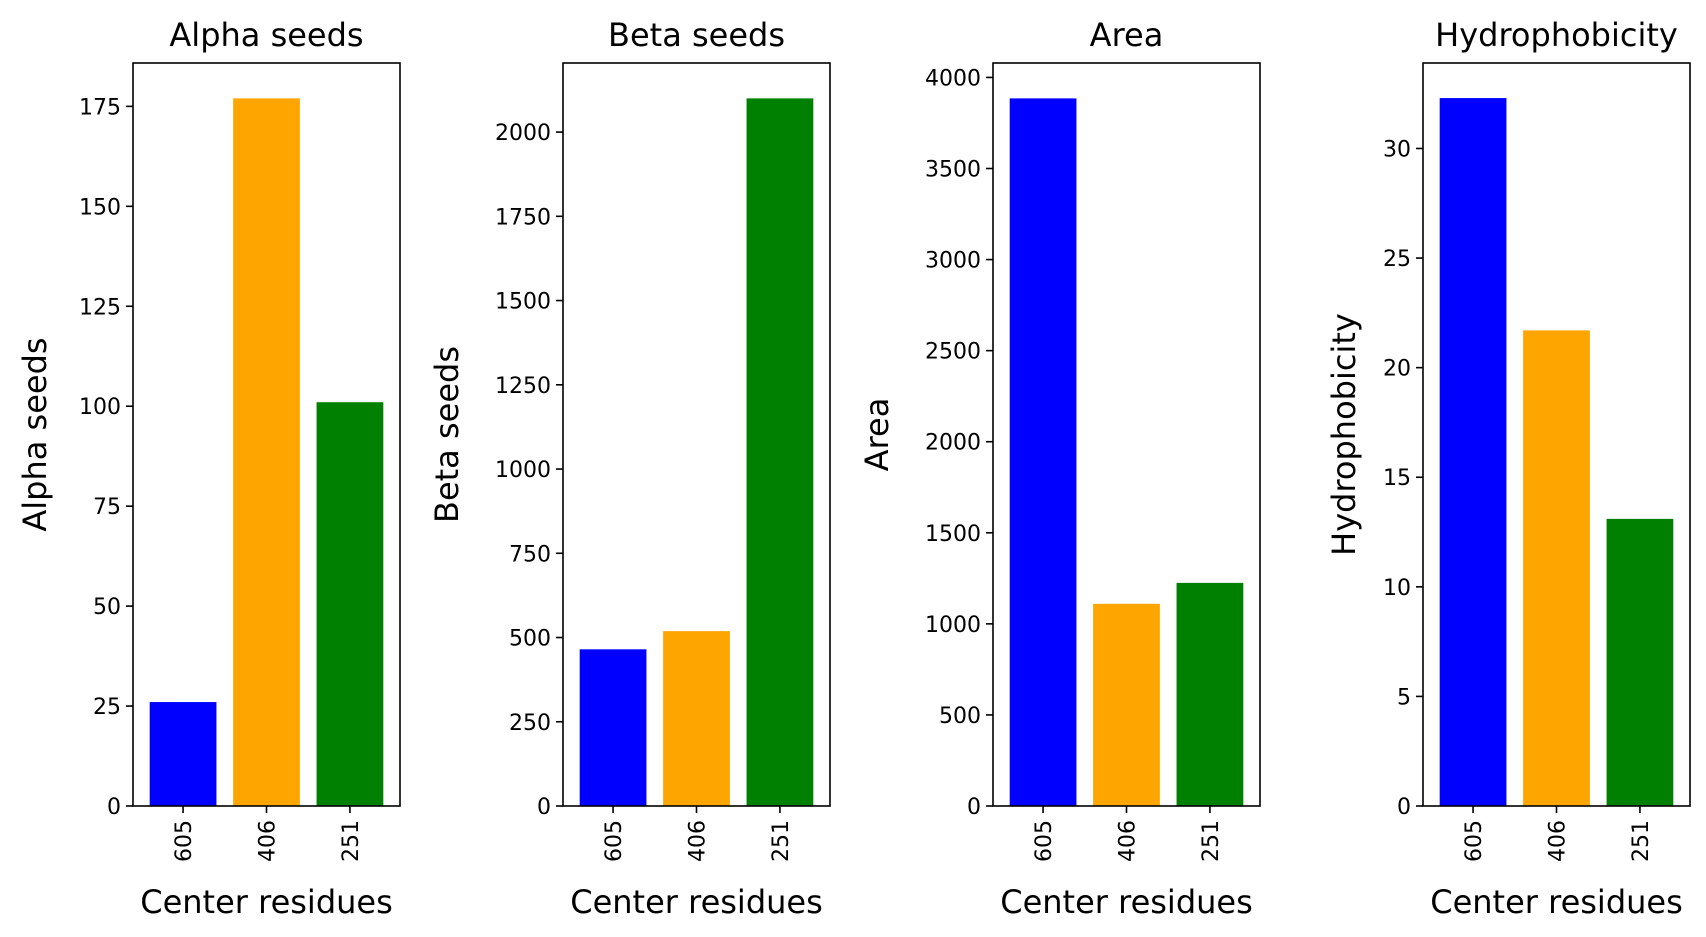 This screenshot has height=937, width=1706. I want to click on beta-seeds-xtick-label-605: 605, so click(614, 841).